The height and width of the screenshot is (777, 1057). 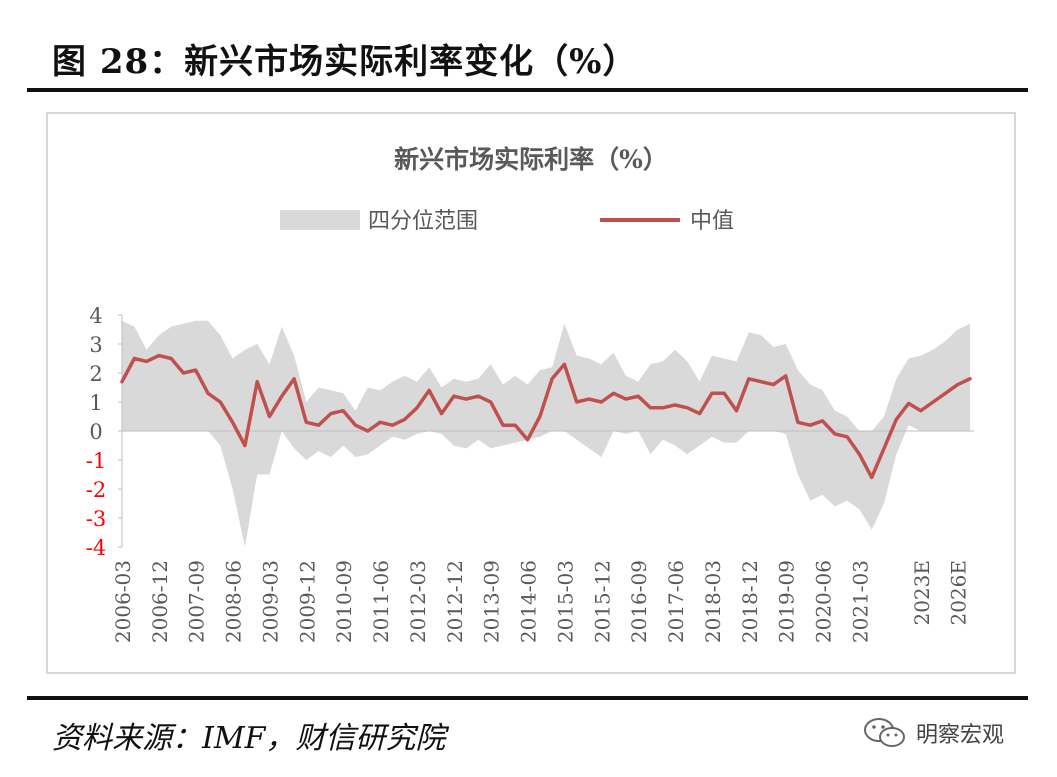 What do you see at coordinates (750, 601) in the screenshot?
I see `x-tick-label: 2018-12` at bounding box center [750, 601].